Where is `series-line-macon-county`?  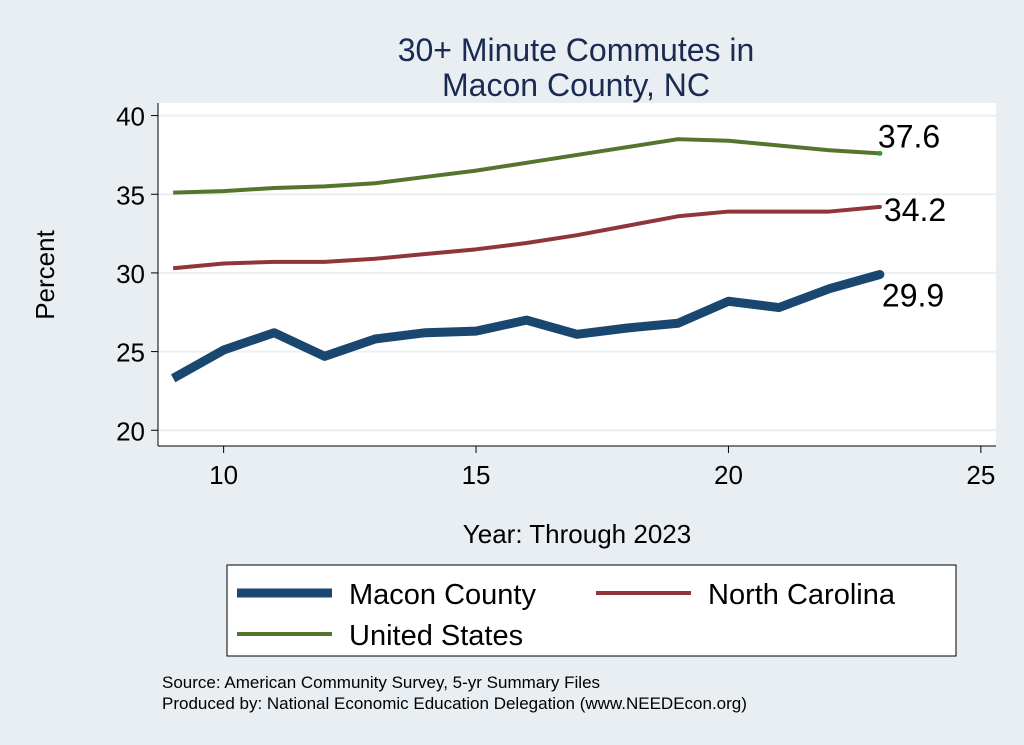
series-line-macon-county is located at coordinates (526, 326).